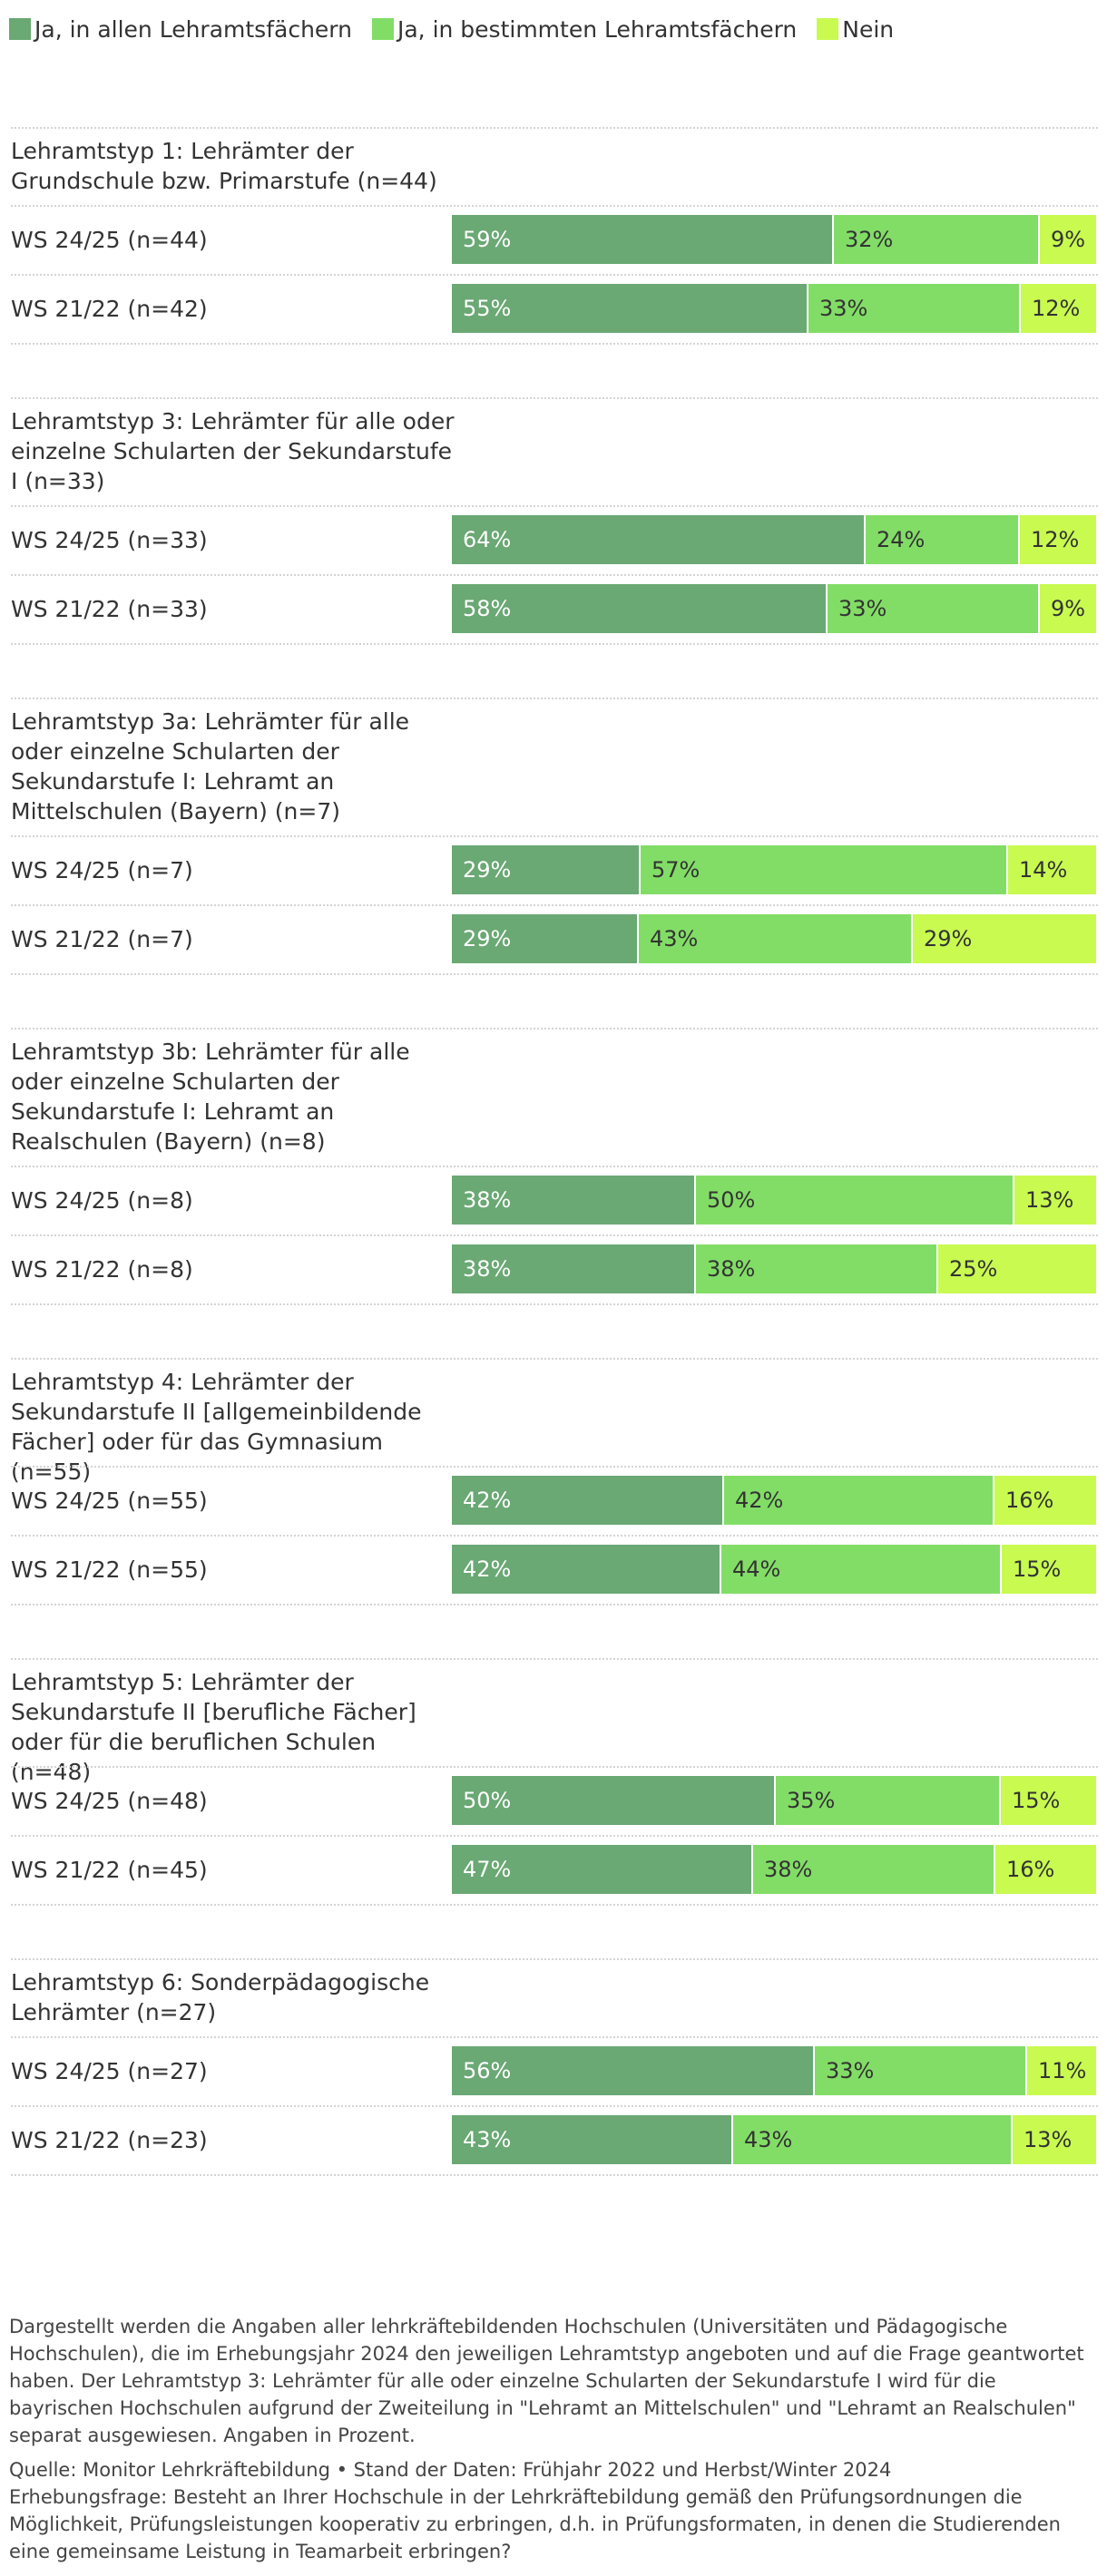  What do you see at coordinates (110, 608) in the screenshot?
I see `row-label: WS 21/22 (n=33)` at bounding box center [110, 608].